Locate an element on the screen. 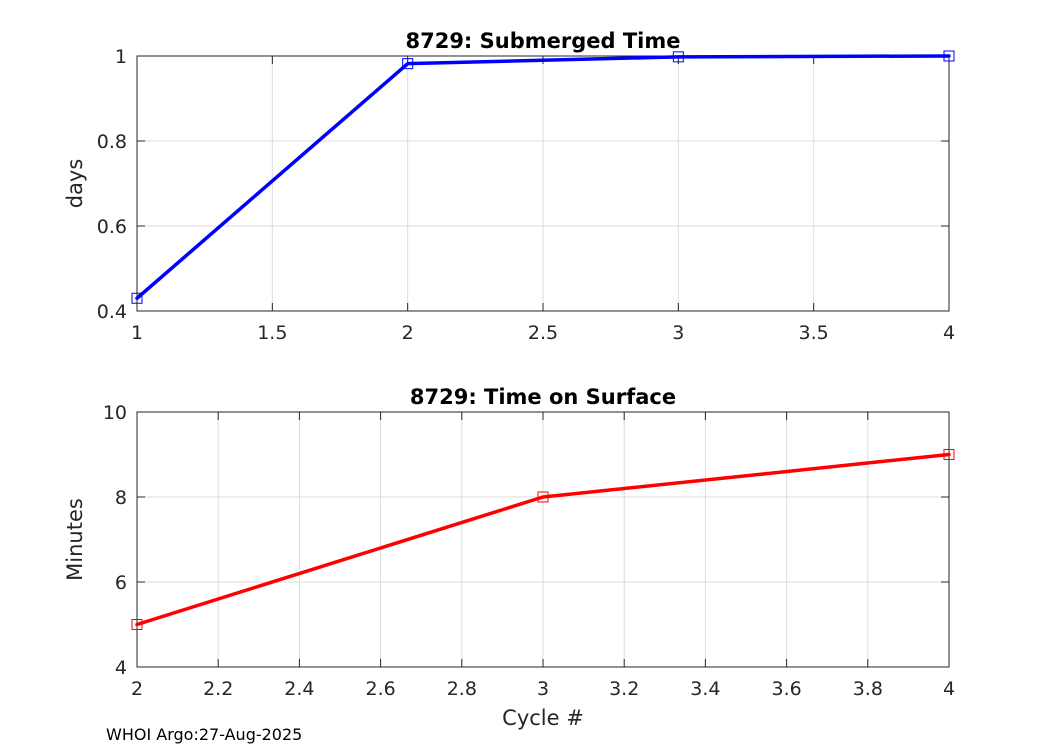  x-tick-label: 2.2 is located at coordinates (218, 689).